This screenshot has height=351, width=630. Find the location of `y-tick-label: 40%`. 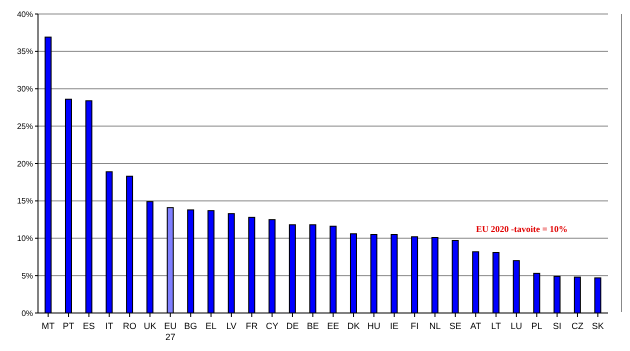

y-tick-label: 40% is located at coordinates (24, 14).